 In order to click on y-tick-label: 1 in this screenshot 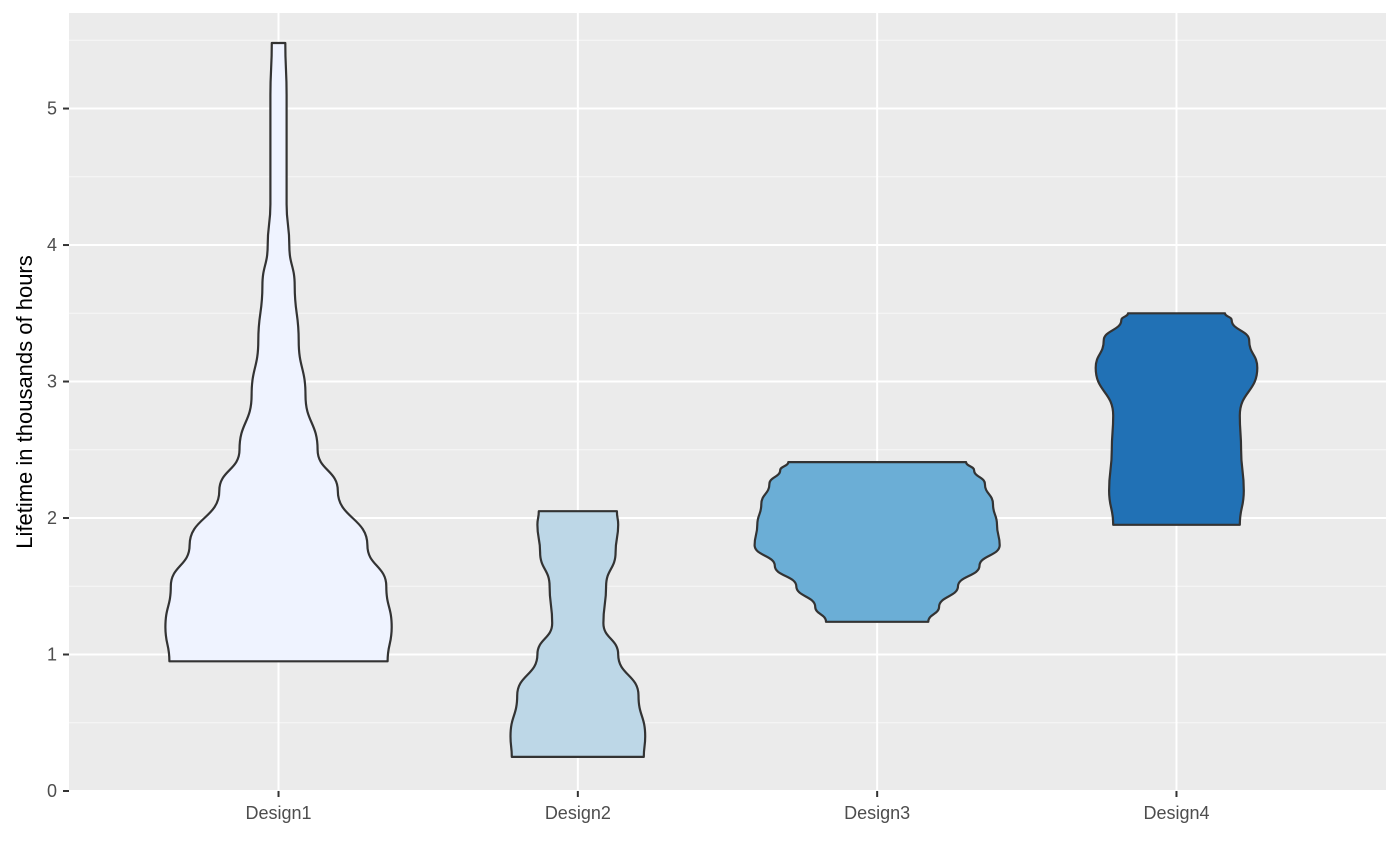, I will do `click(52, 655)`.